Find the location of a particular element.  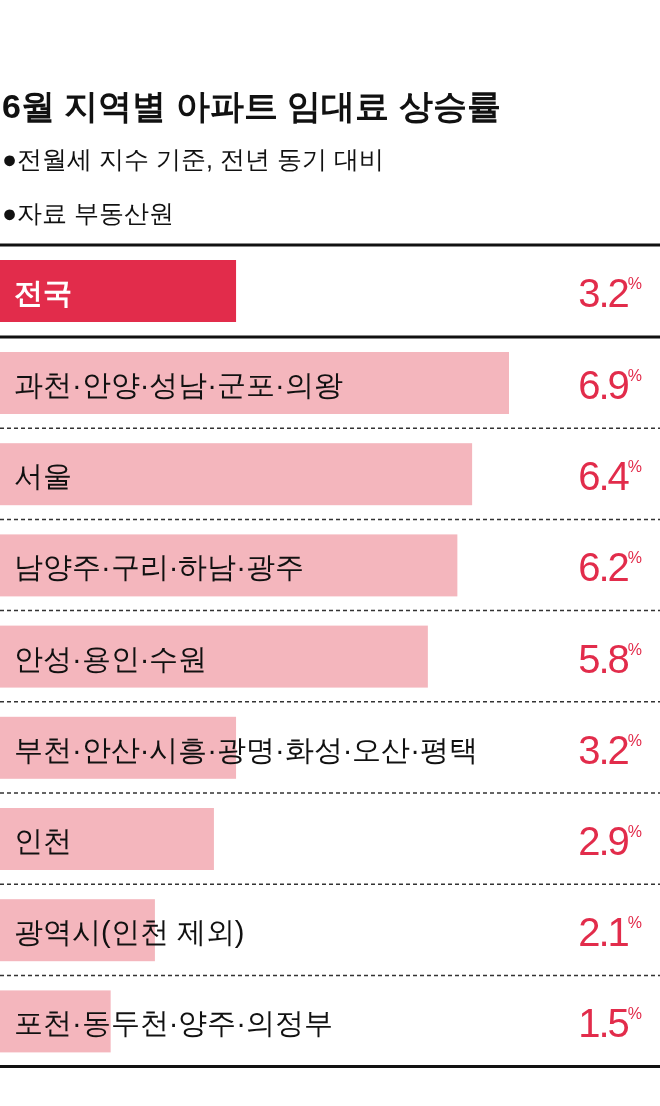

y-tick-label: 광역시(인천 제외) is located at coordinates (129, 932).